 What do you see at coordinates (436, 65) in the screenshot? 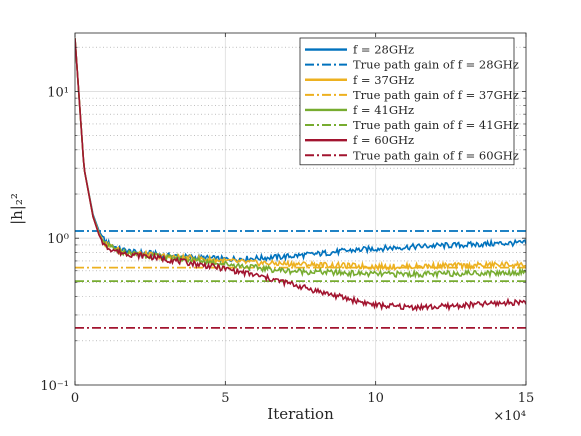
I see `legend-entry-label: True path gain of f = 28GHz` at bounding box center [436, 65].